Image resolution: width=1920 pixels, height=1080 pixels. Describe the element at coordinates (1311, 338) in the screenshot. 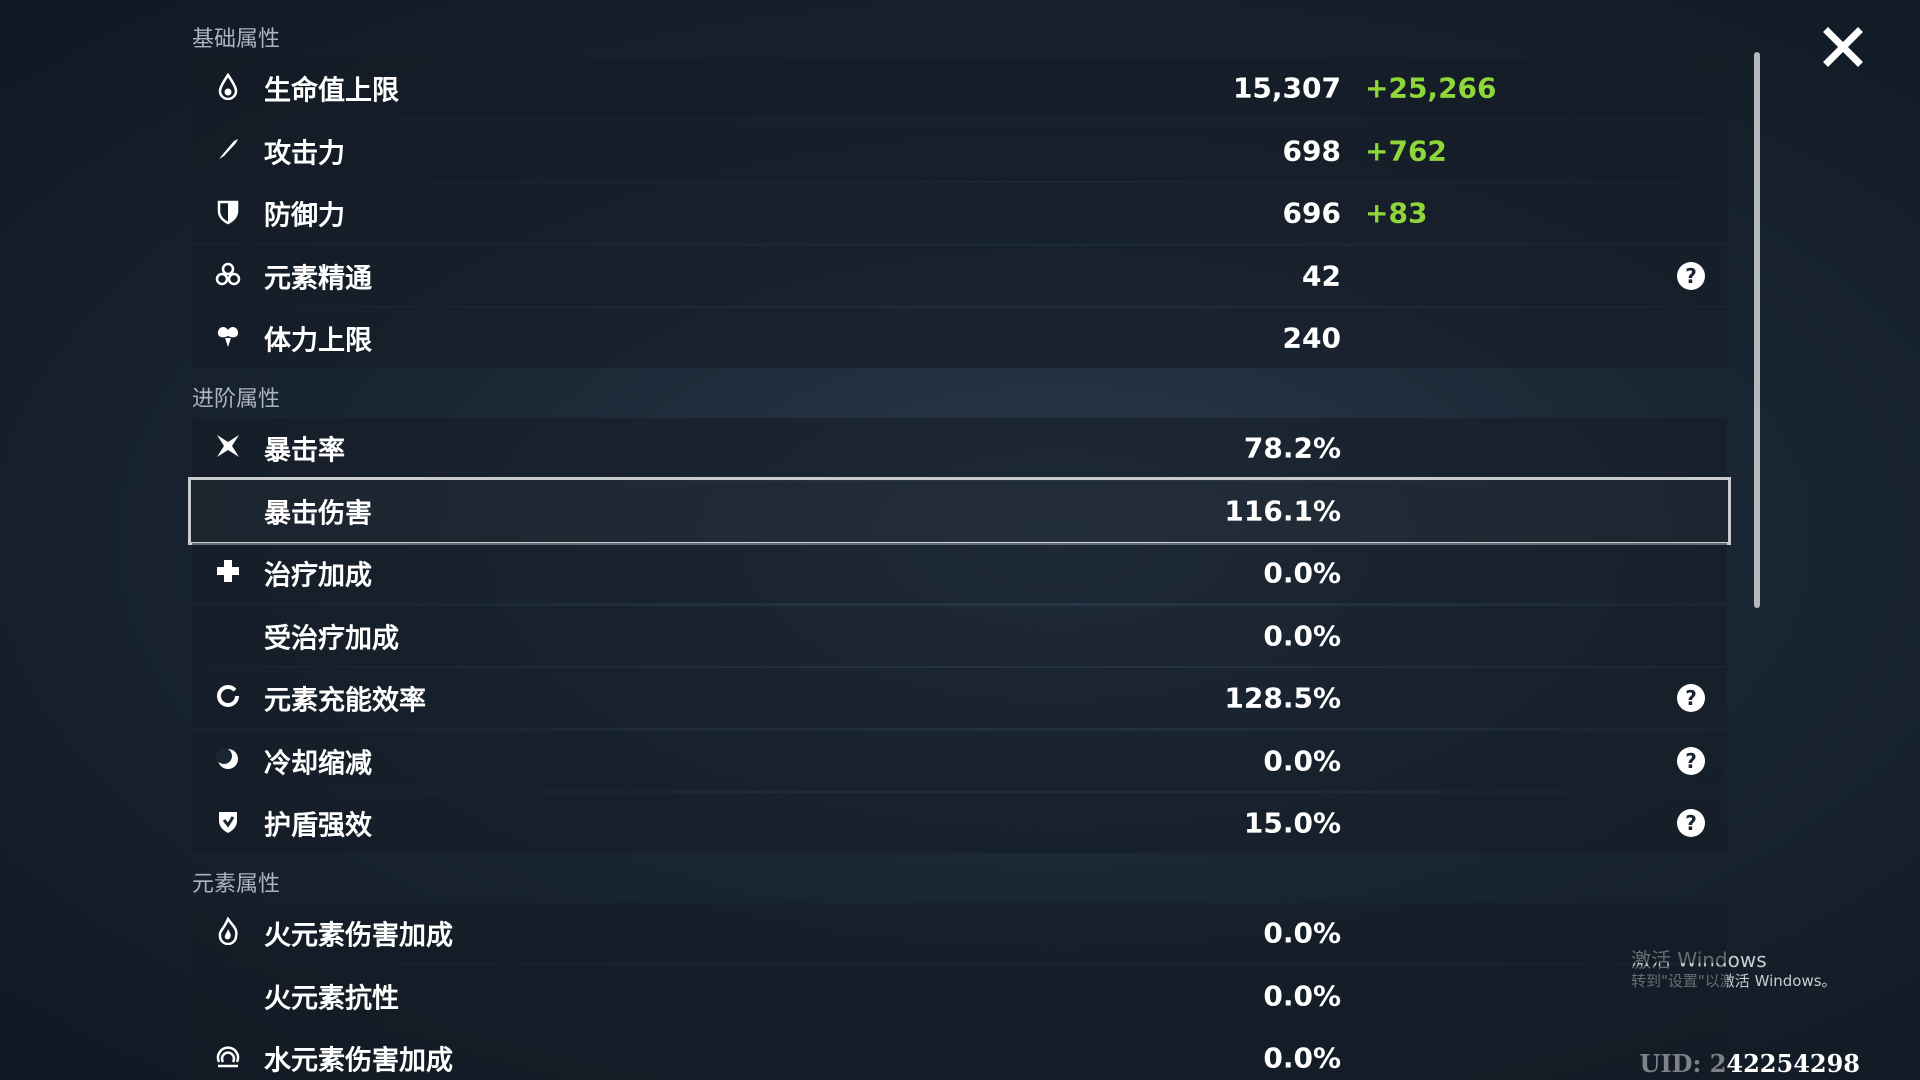

I see `stat-value: 240` at that location.